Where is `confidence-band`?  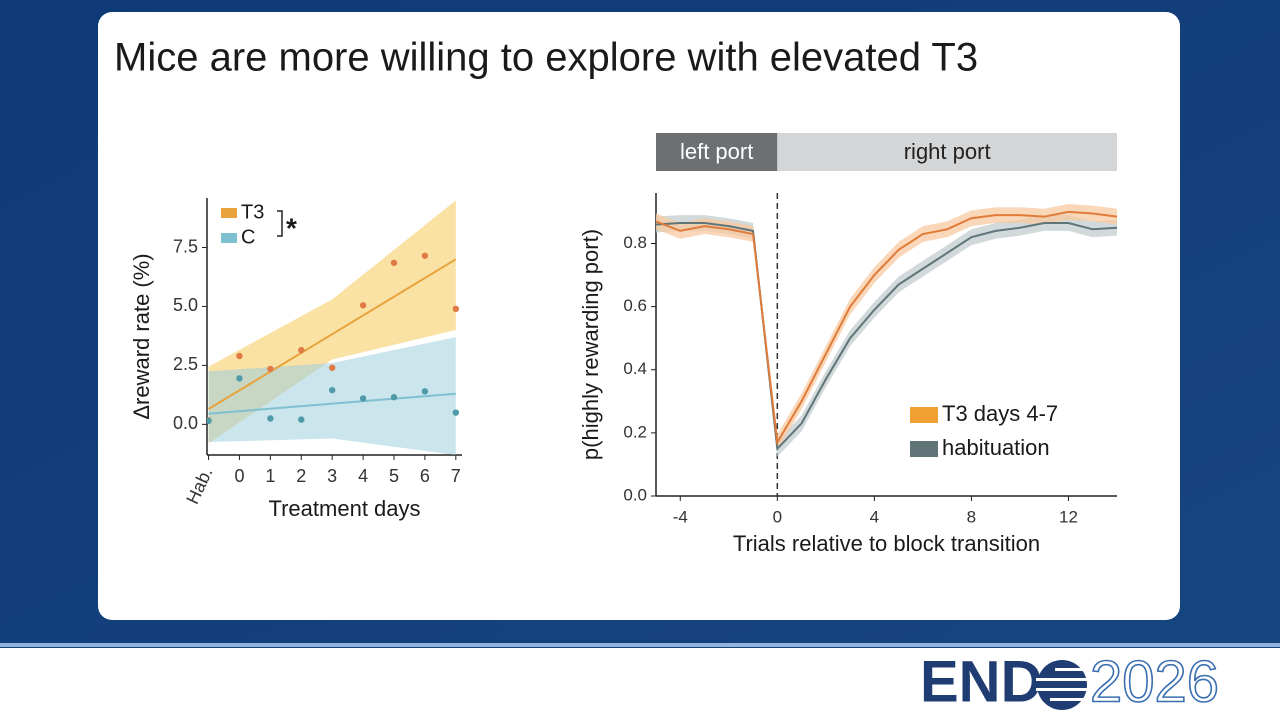
confidence-band is located at coordinates (332, 396).